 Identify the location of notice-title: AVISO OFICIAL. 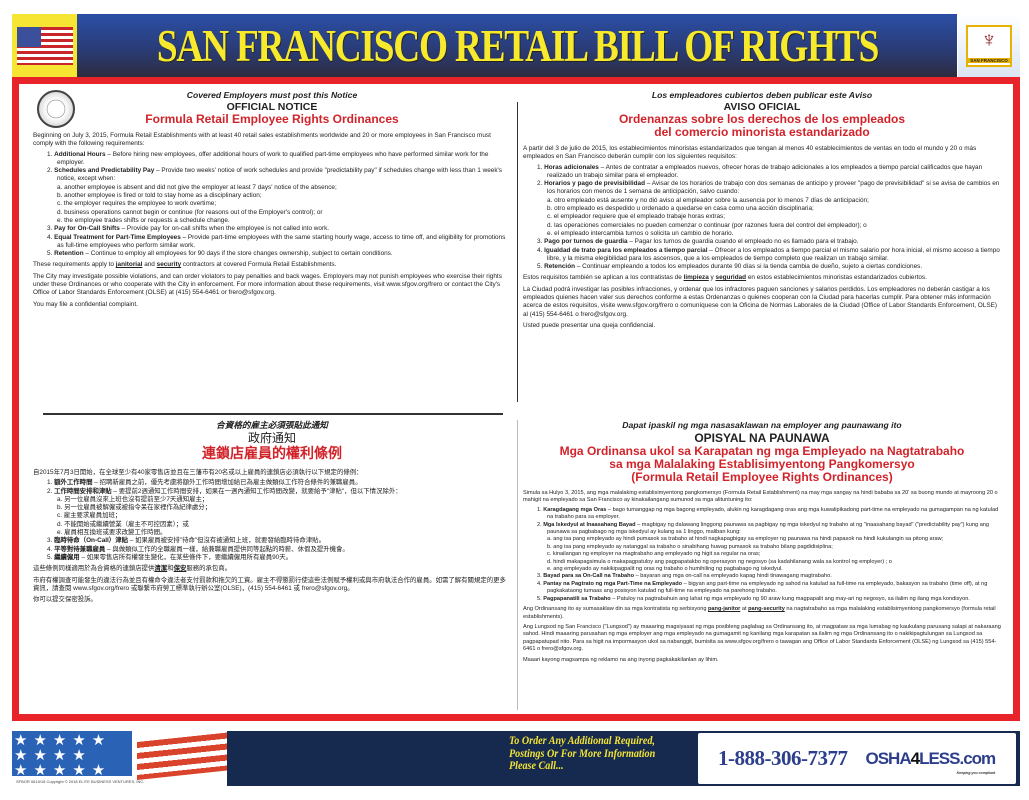
(762, 107).